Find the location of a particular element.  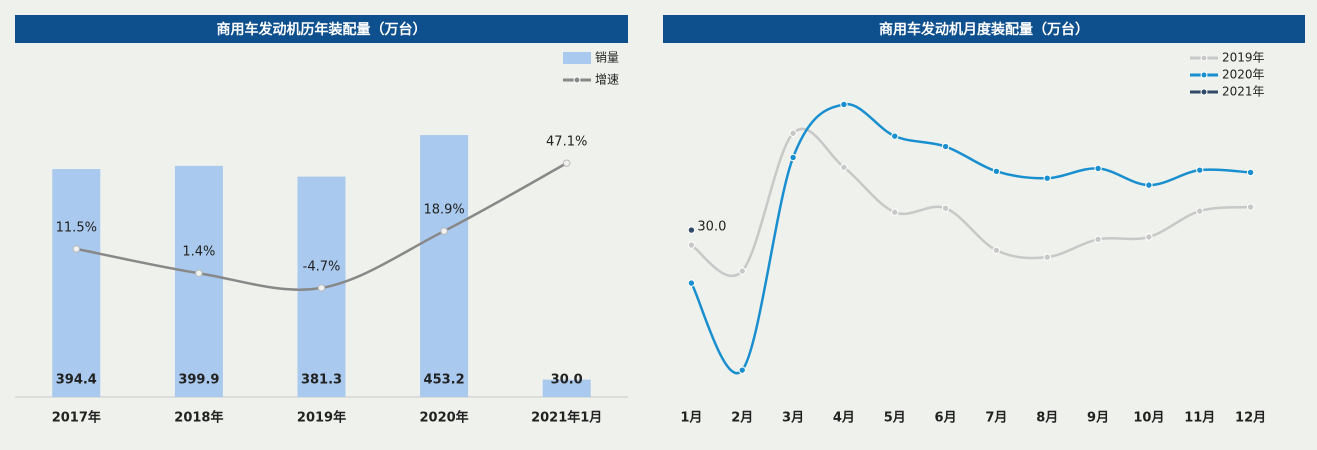

x-tick-label: 3月 is located at coordinates (793, 418).